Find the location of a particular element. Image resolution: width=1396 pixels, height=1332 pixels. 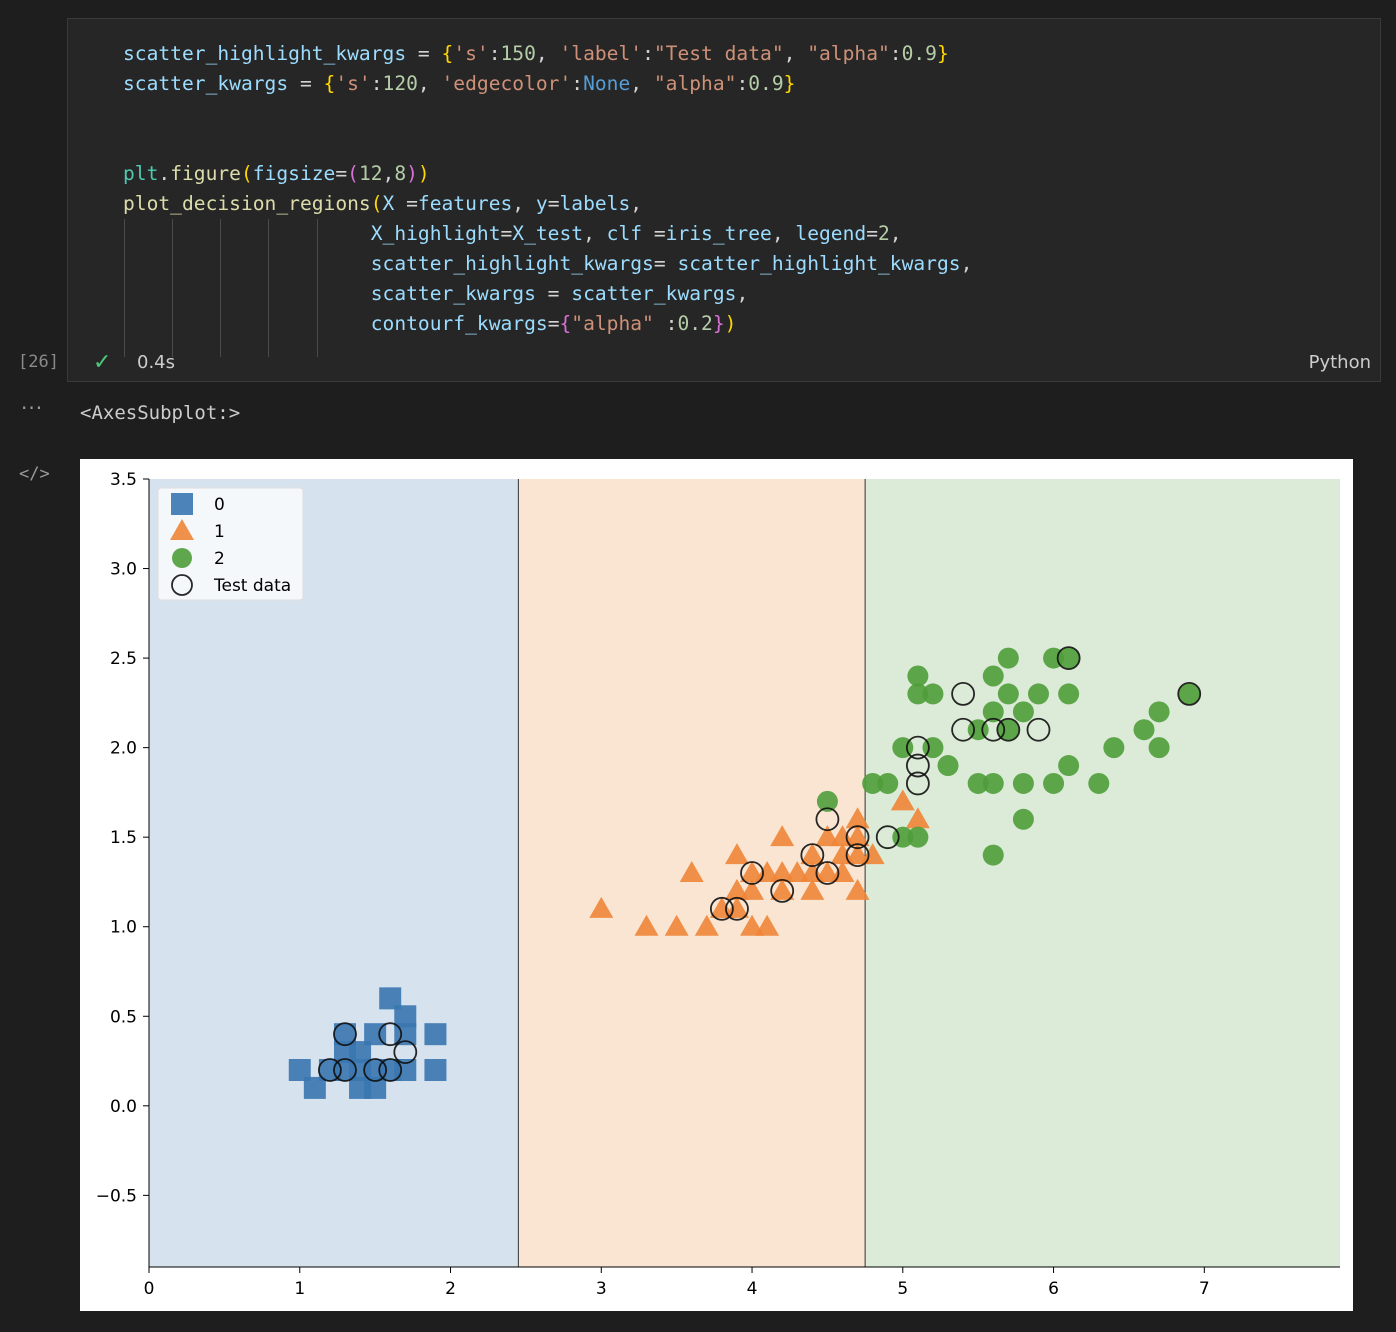

legend-label: 2 is located at coordinates (219, 559).